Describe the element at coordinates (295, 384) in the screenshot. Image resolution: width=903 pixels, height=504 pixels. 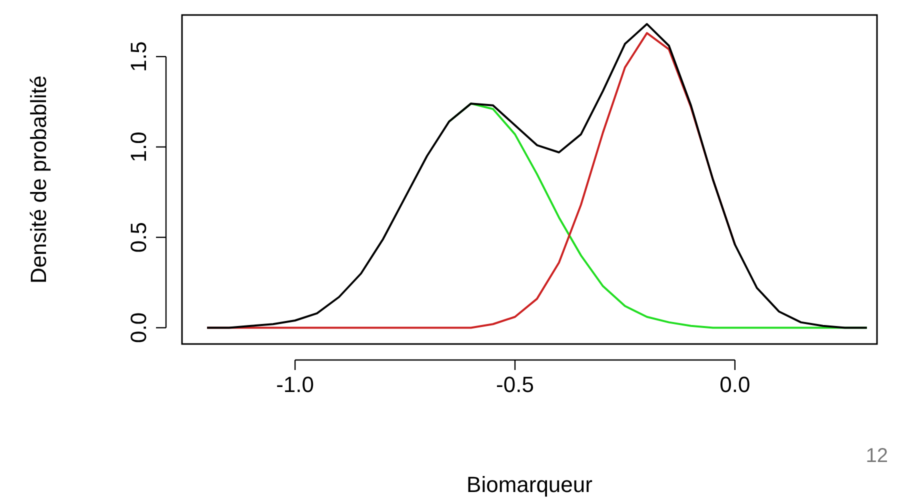
I see `x-tick-label: -1.0` at that location.